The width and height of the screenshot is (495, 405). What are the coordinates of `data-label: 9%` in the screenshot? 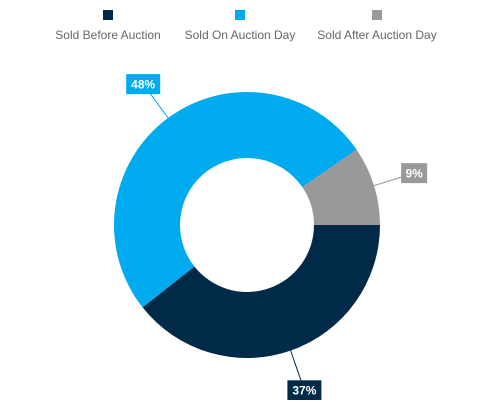 It's located at (414, 173).